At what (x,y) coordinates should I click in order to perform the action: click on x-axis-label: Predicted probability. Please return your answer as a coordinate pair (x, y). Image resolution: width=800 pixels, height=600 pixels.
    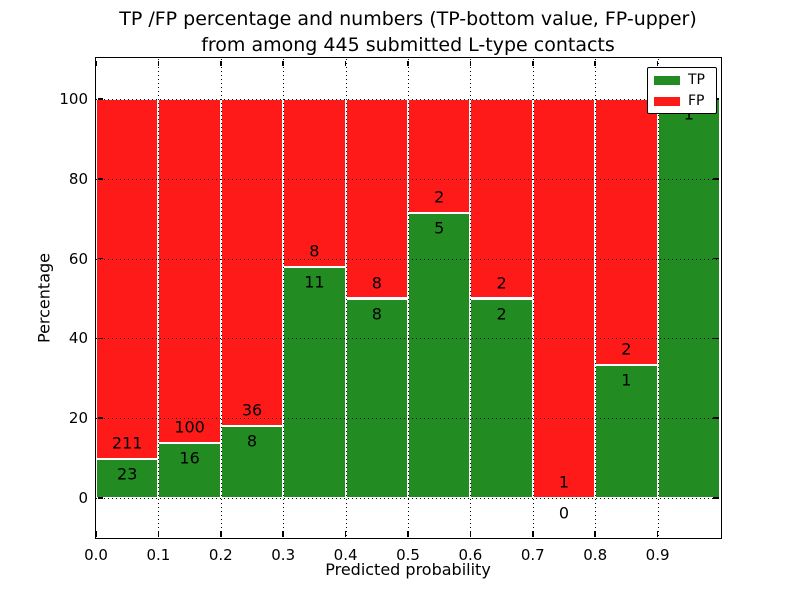
    Looking at the image, I should click on (408, 569).